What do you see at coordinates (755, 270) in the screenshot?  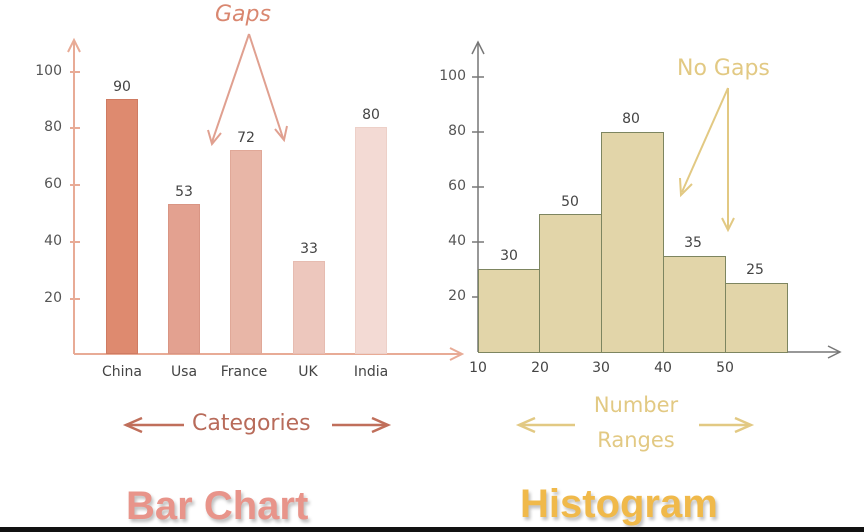 I see `bin-value-5: 25` at bounding box center [755, 270].